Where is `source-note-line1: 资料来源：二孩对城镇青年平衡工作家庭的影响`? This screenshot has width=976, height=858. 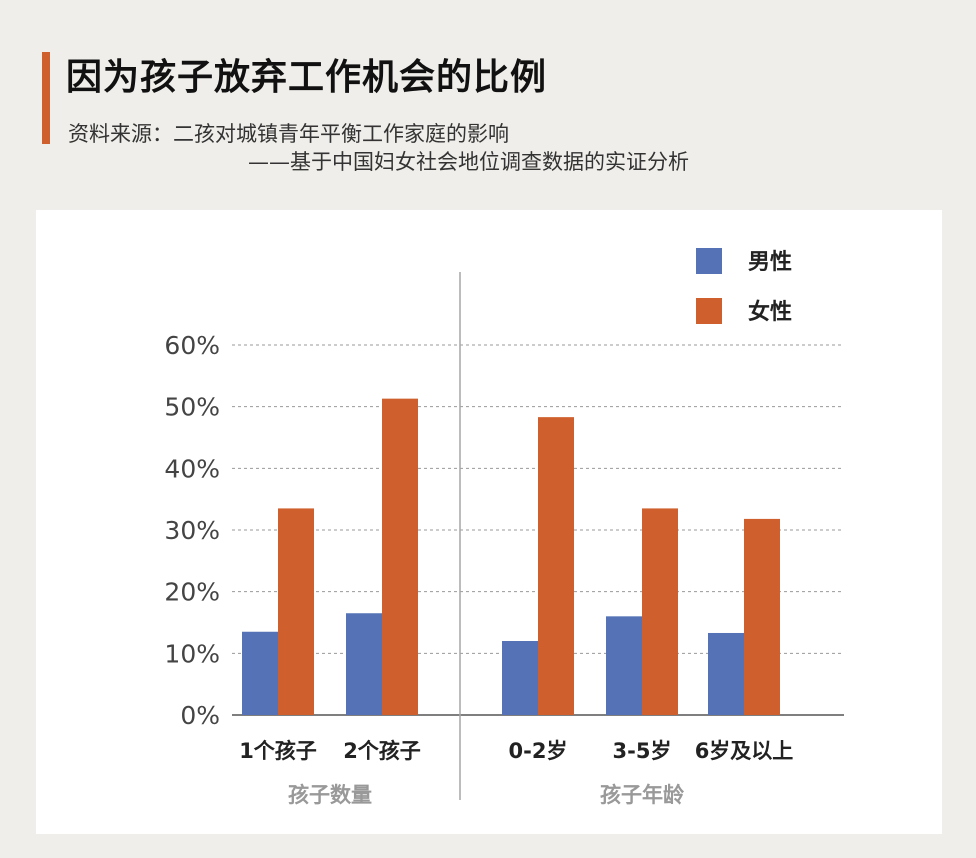 source-note-line1: 资料来源：二孩对城镇青年平衡工作家庭的影响 is located at coordinates (288, 134).